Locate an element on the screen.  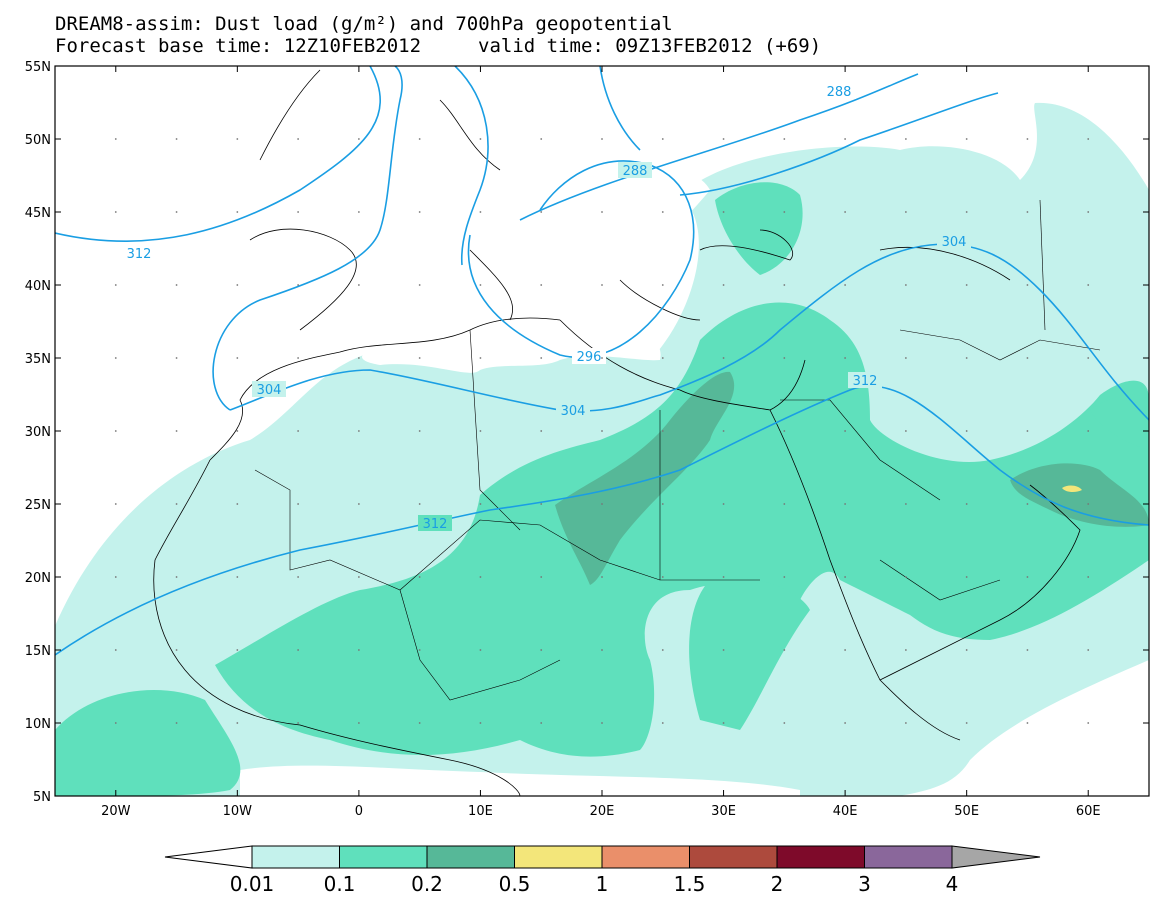
colorbar-label: 0.01 is located at coordinates (252, 884).